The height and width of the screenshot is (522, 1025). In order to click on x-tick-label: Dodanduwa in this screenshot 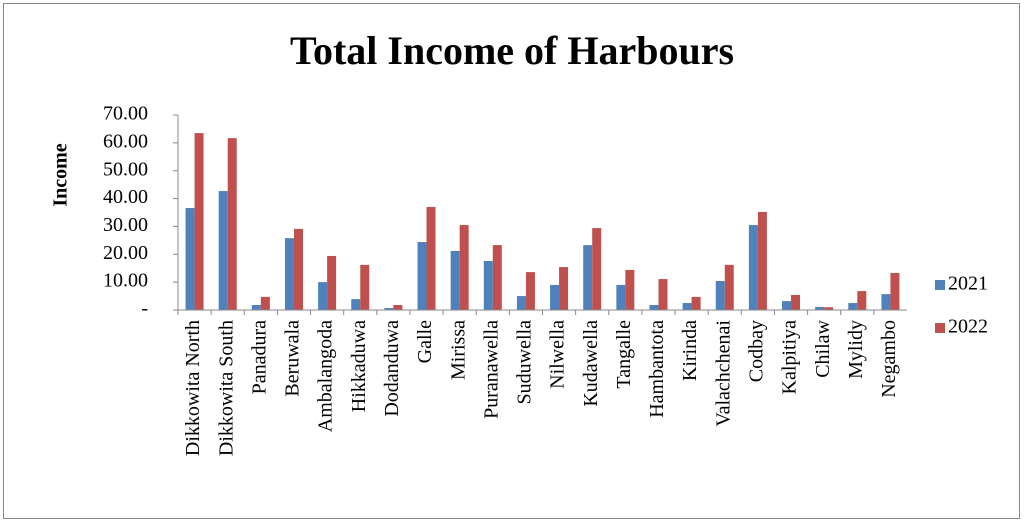, I will do `click(392, 368)`.